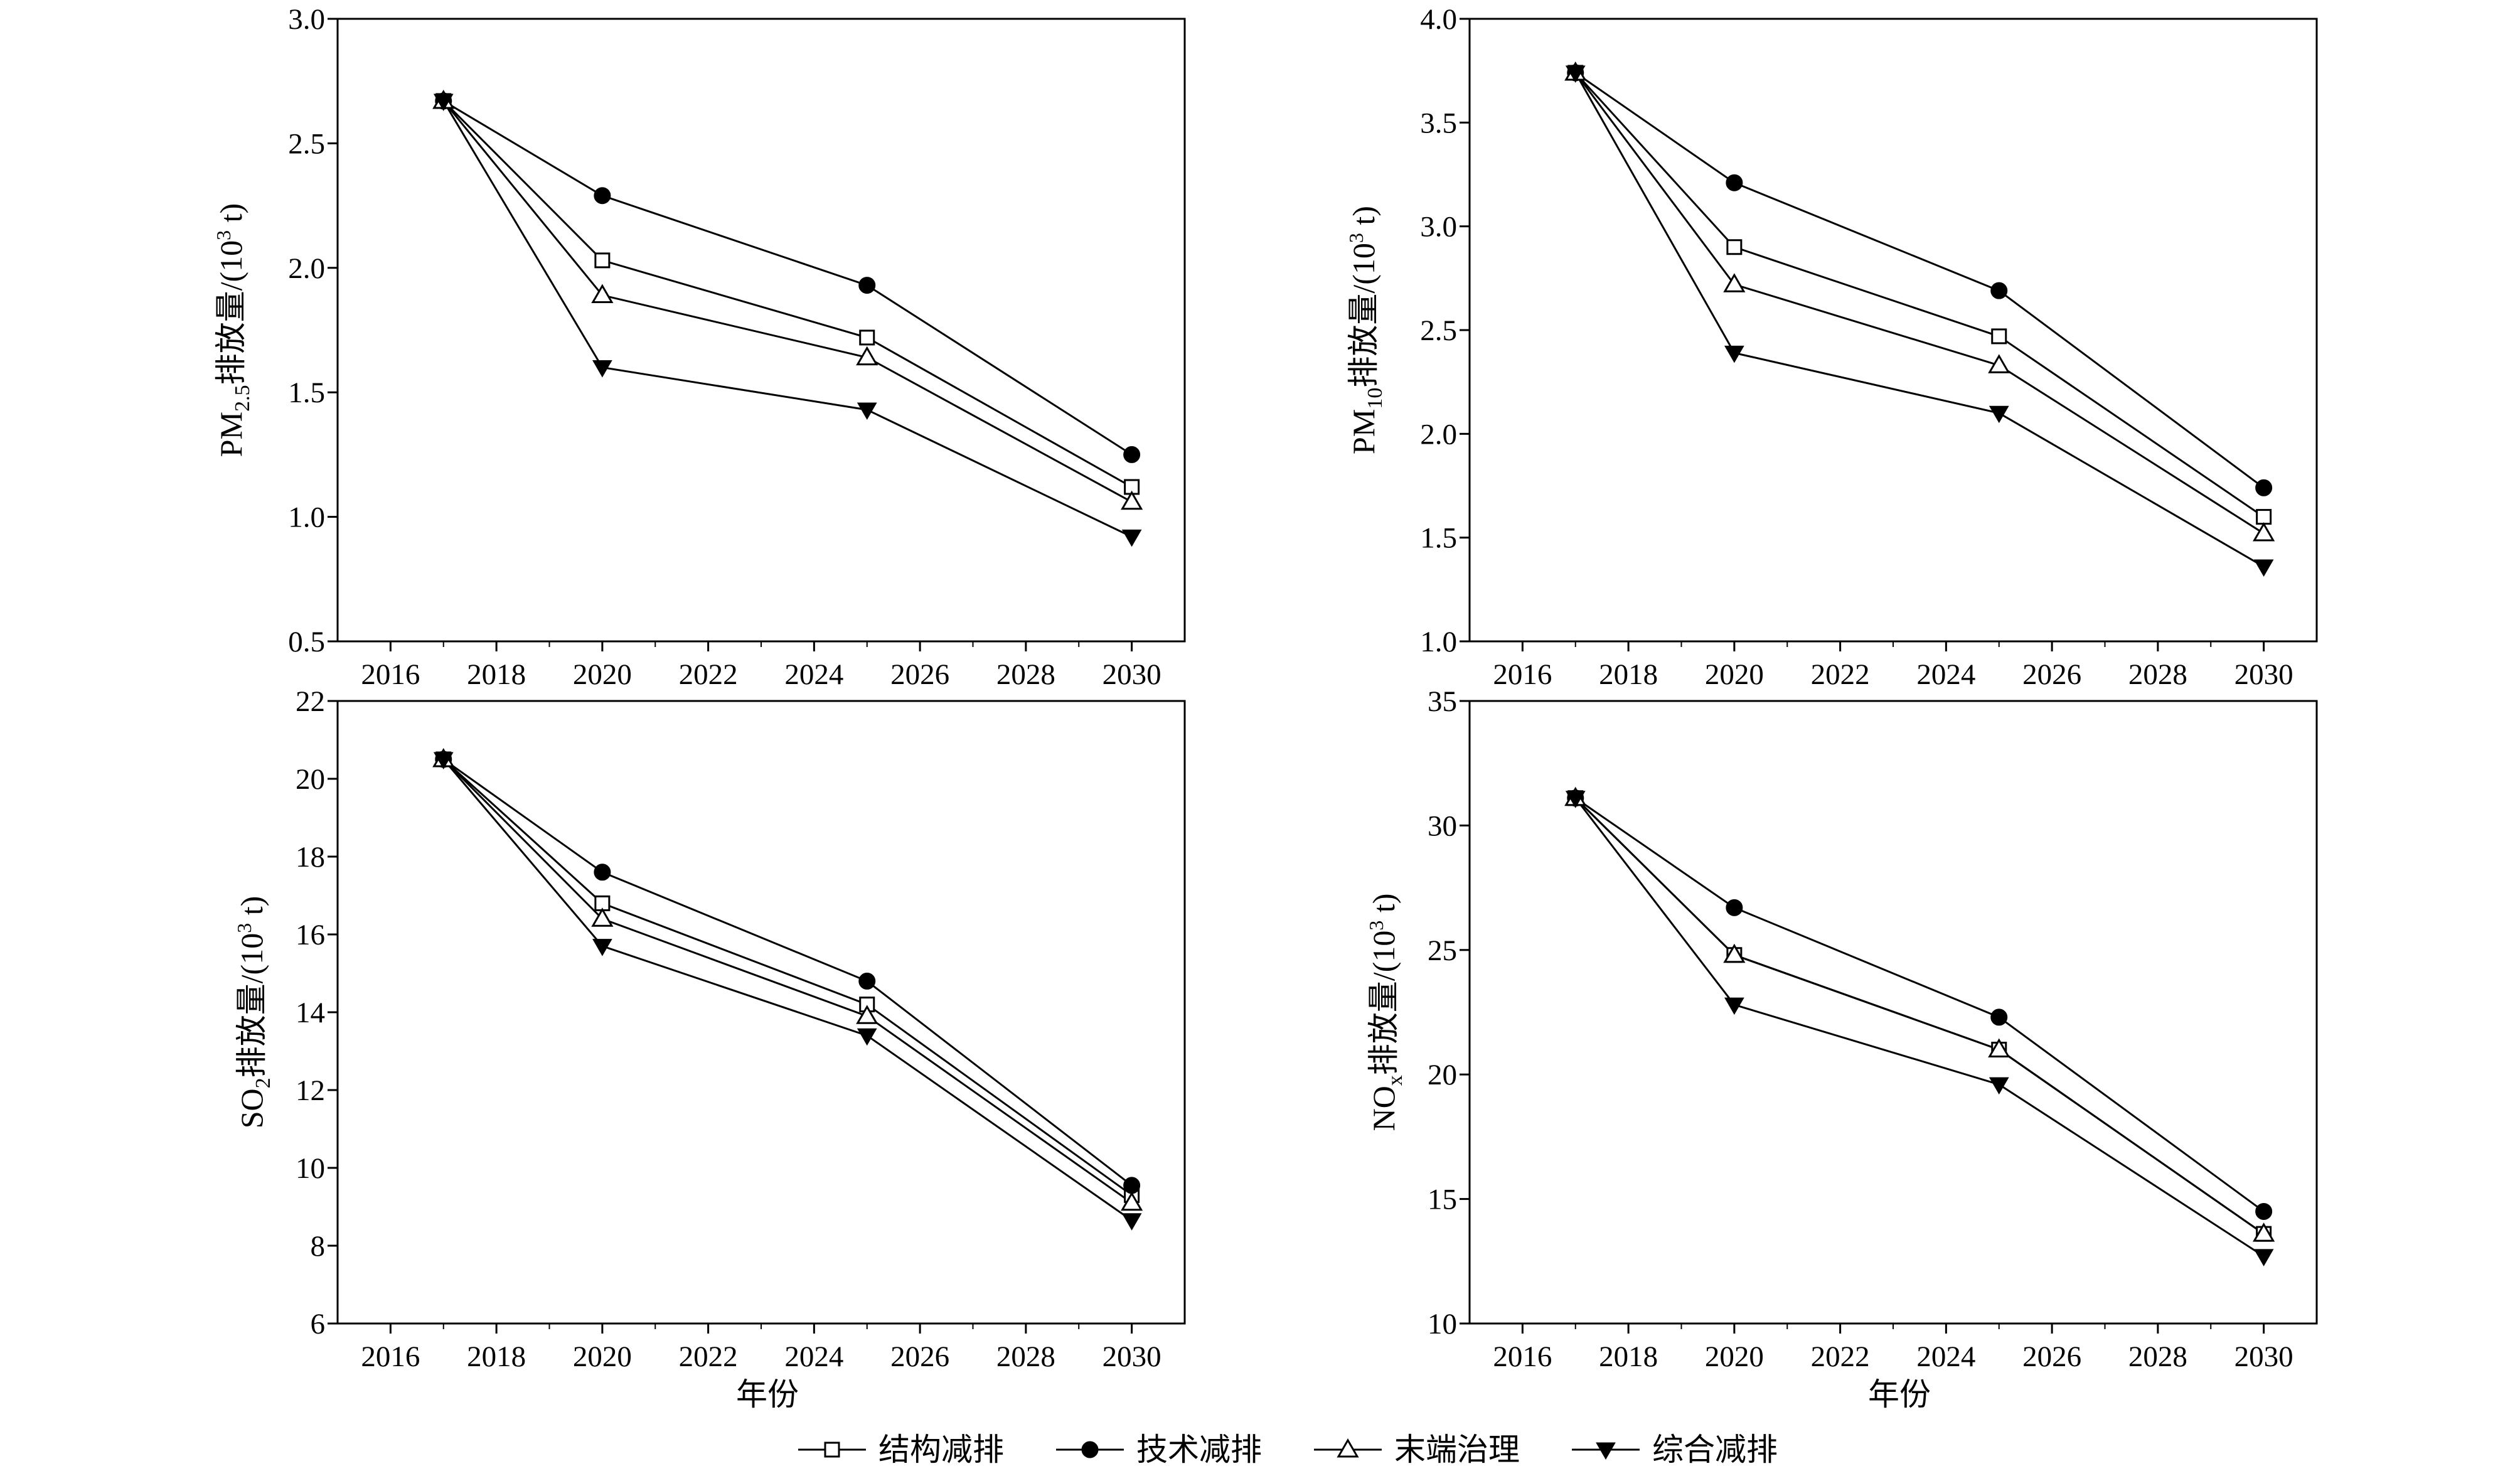 The image size is (2520, 1476). What do you see at coordinates (708, 674) in the screenshot?
I see `x-tick-label: 2022` at bounding box center [708, 674].